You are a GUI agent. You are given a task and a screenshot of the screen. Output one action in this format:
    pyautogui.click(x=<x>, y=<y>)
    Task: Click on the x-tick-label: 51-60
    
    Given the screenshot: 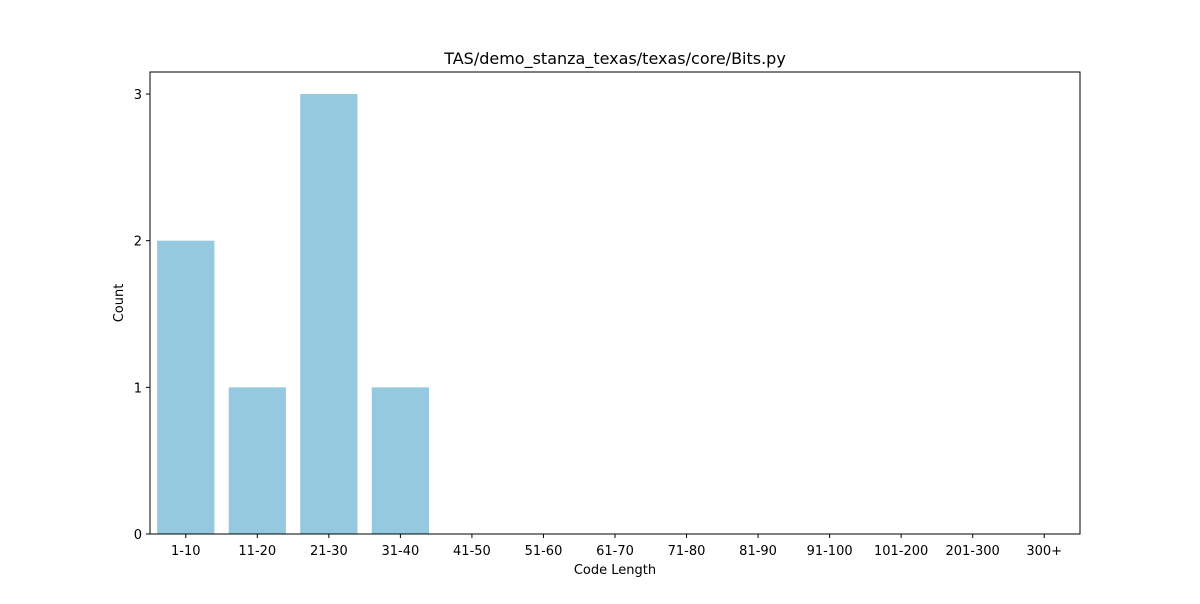 What is the action you would take?
    pyautogui.click(x=544, y=551)
    